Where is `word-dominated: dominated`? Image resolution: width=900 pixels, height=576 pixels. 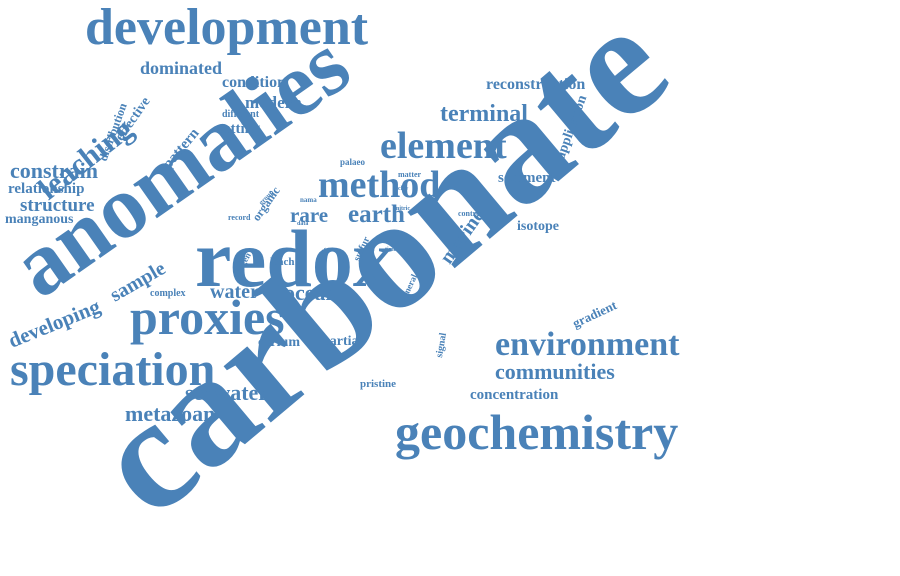
word-dominated: dominated is located at coordinates (181, 68).